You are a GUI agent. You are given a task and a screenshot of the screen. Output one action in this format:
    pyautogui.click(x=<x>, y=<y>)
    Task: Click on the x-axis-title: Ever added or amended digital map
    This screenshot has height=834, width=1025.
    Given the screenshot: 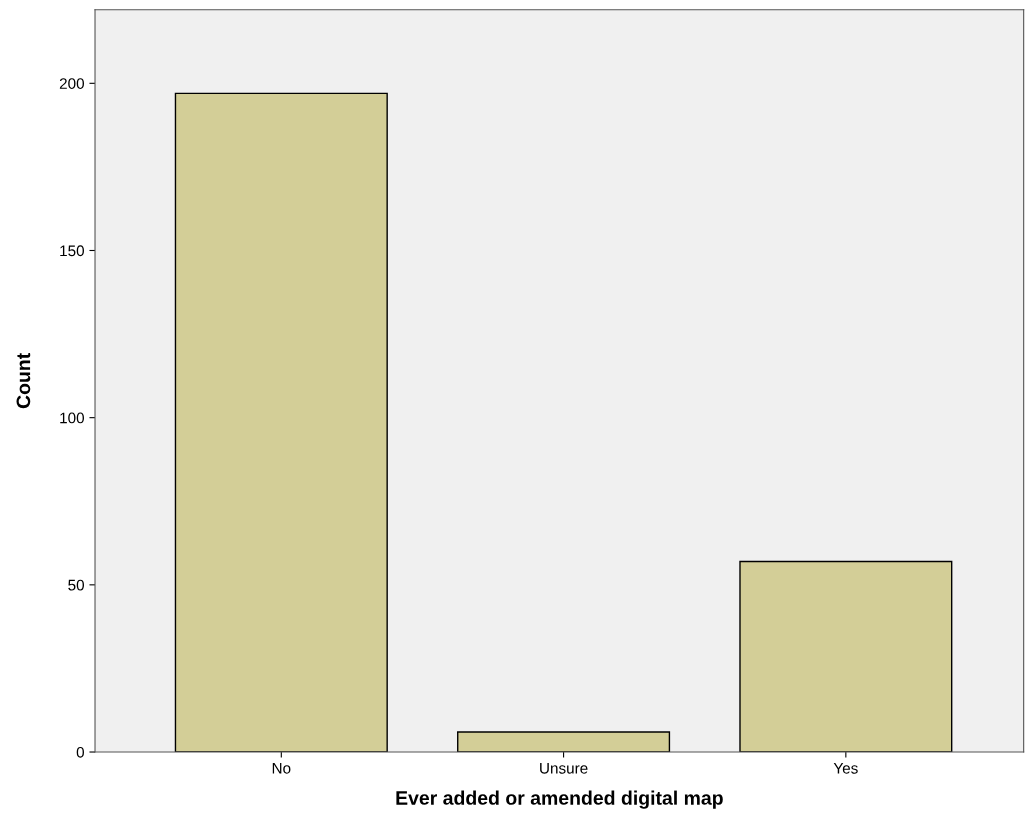 What is the action you would take?
    pyautogui.click(x=559, y=799)
    